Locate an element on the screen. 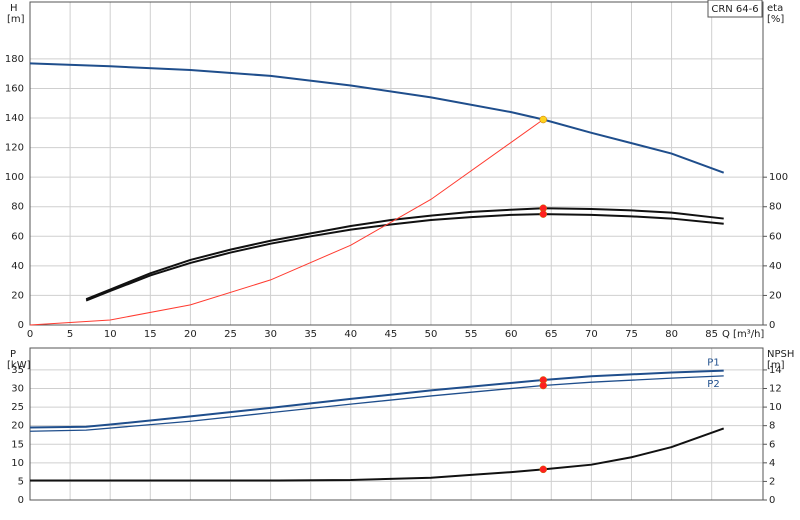 The width and height of the screenshot is (800, 520). y2-tick-label: 2 is located at coordinates (772, 481).